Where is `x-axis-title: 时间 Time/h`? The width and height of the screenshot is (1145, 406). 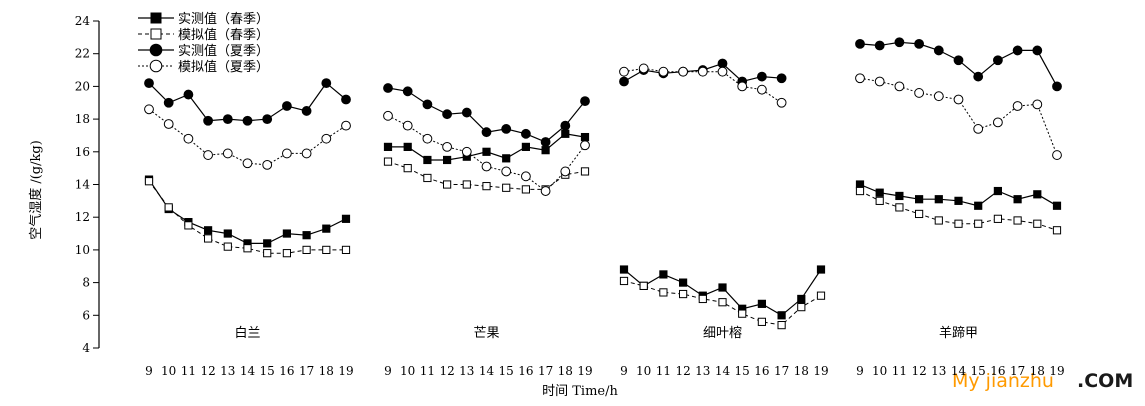 x-axis-title: 时间 Time/h is located at coordinates (580, 391).